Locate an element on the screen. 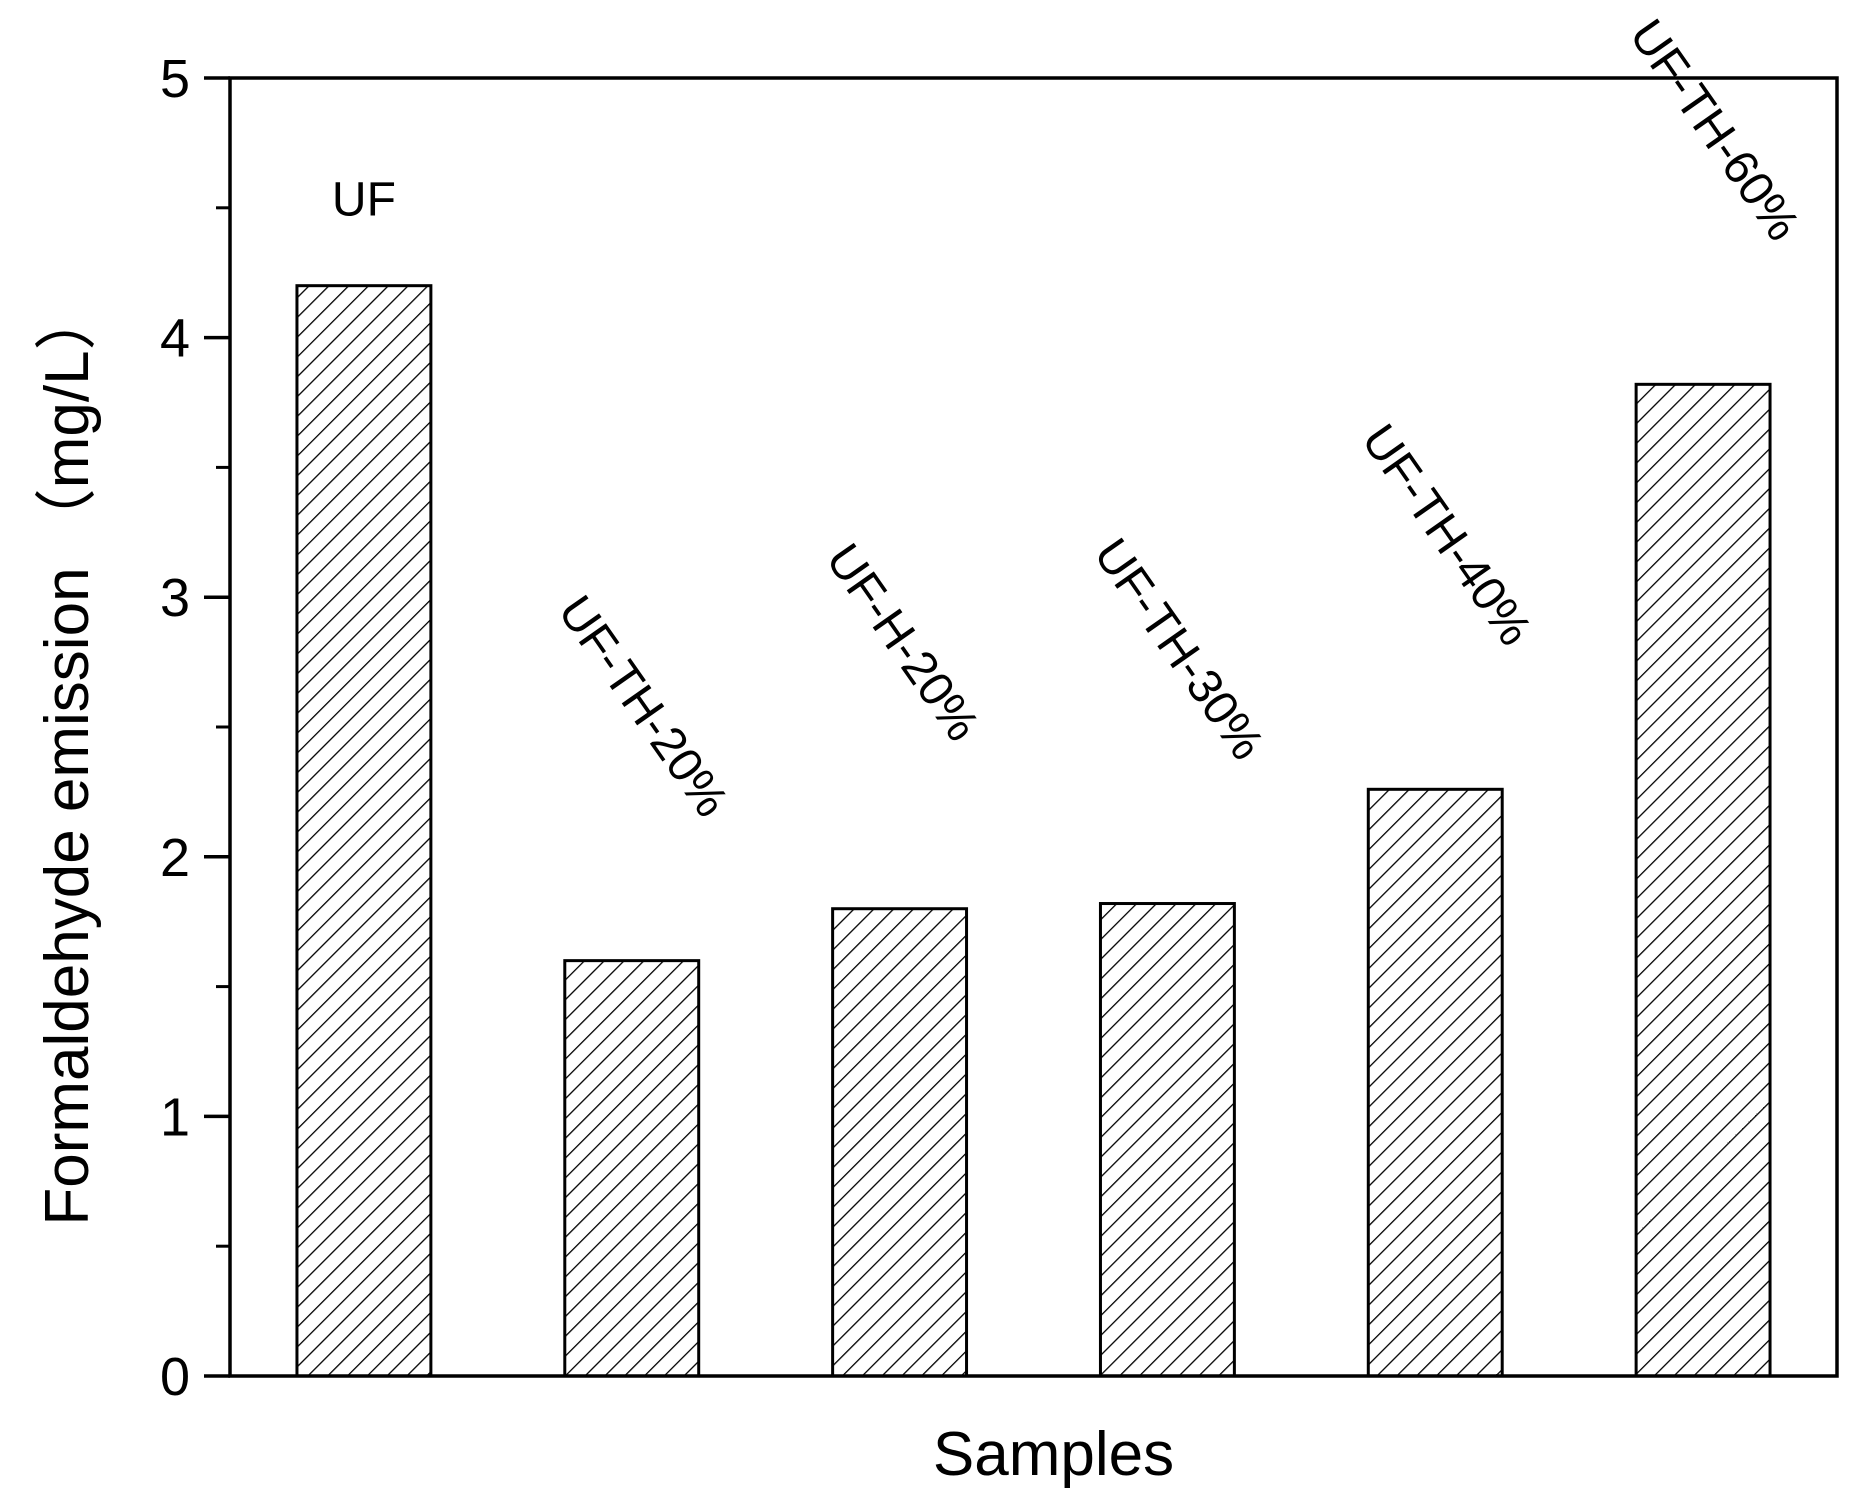 This screenshot has width=1870, height=1495. bar-label: UF-TH-20% is located at coordinates (643, 707).